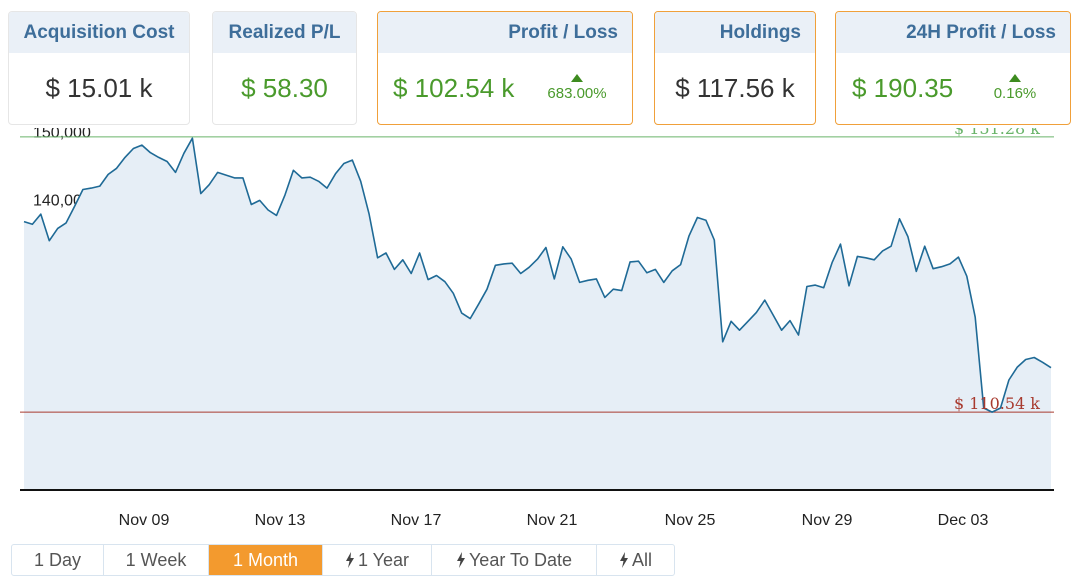 This screenshot has width=1080, height=588. Describe the element at coordinates (735, 68) in the screenshot. I see `holdings-card: Holdings $ 117.56 k` at that location.